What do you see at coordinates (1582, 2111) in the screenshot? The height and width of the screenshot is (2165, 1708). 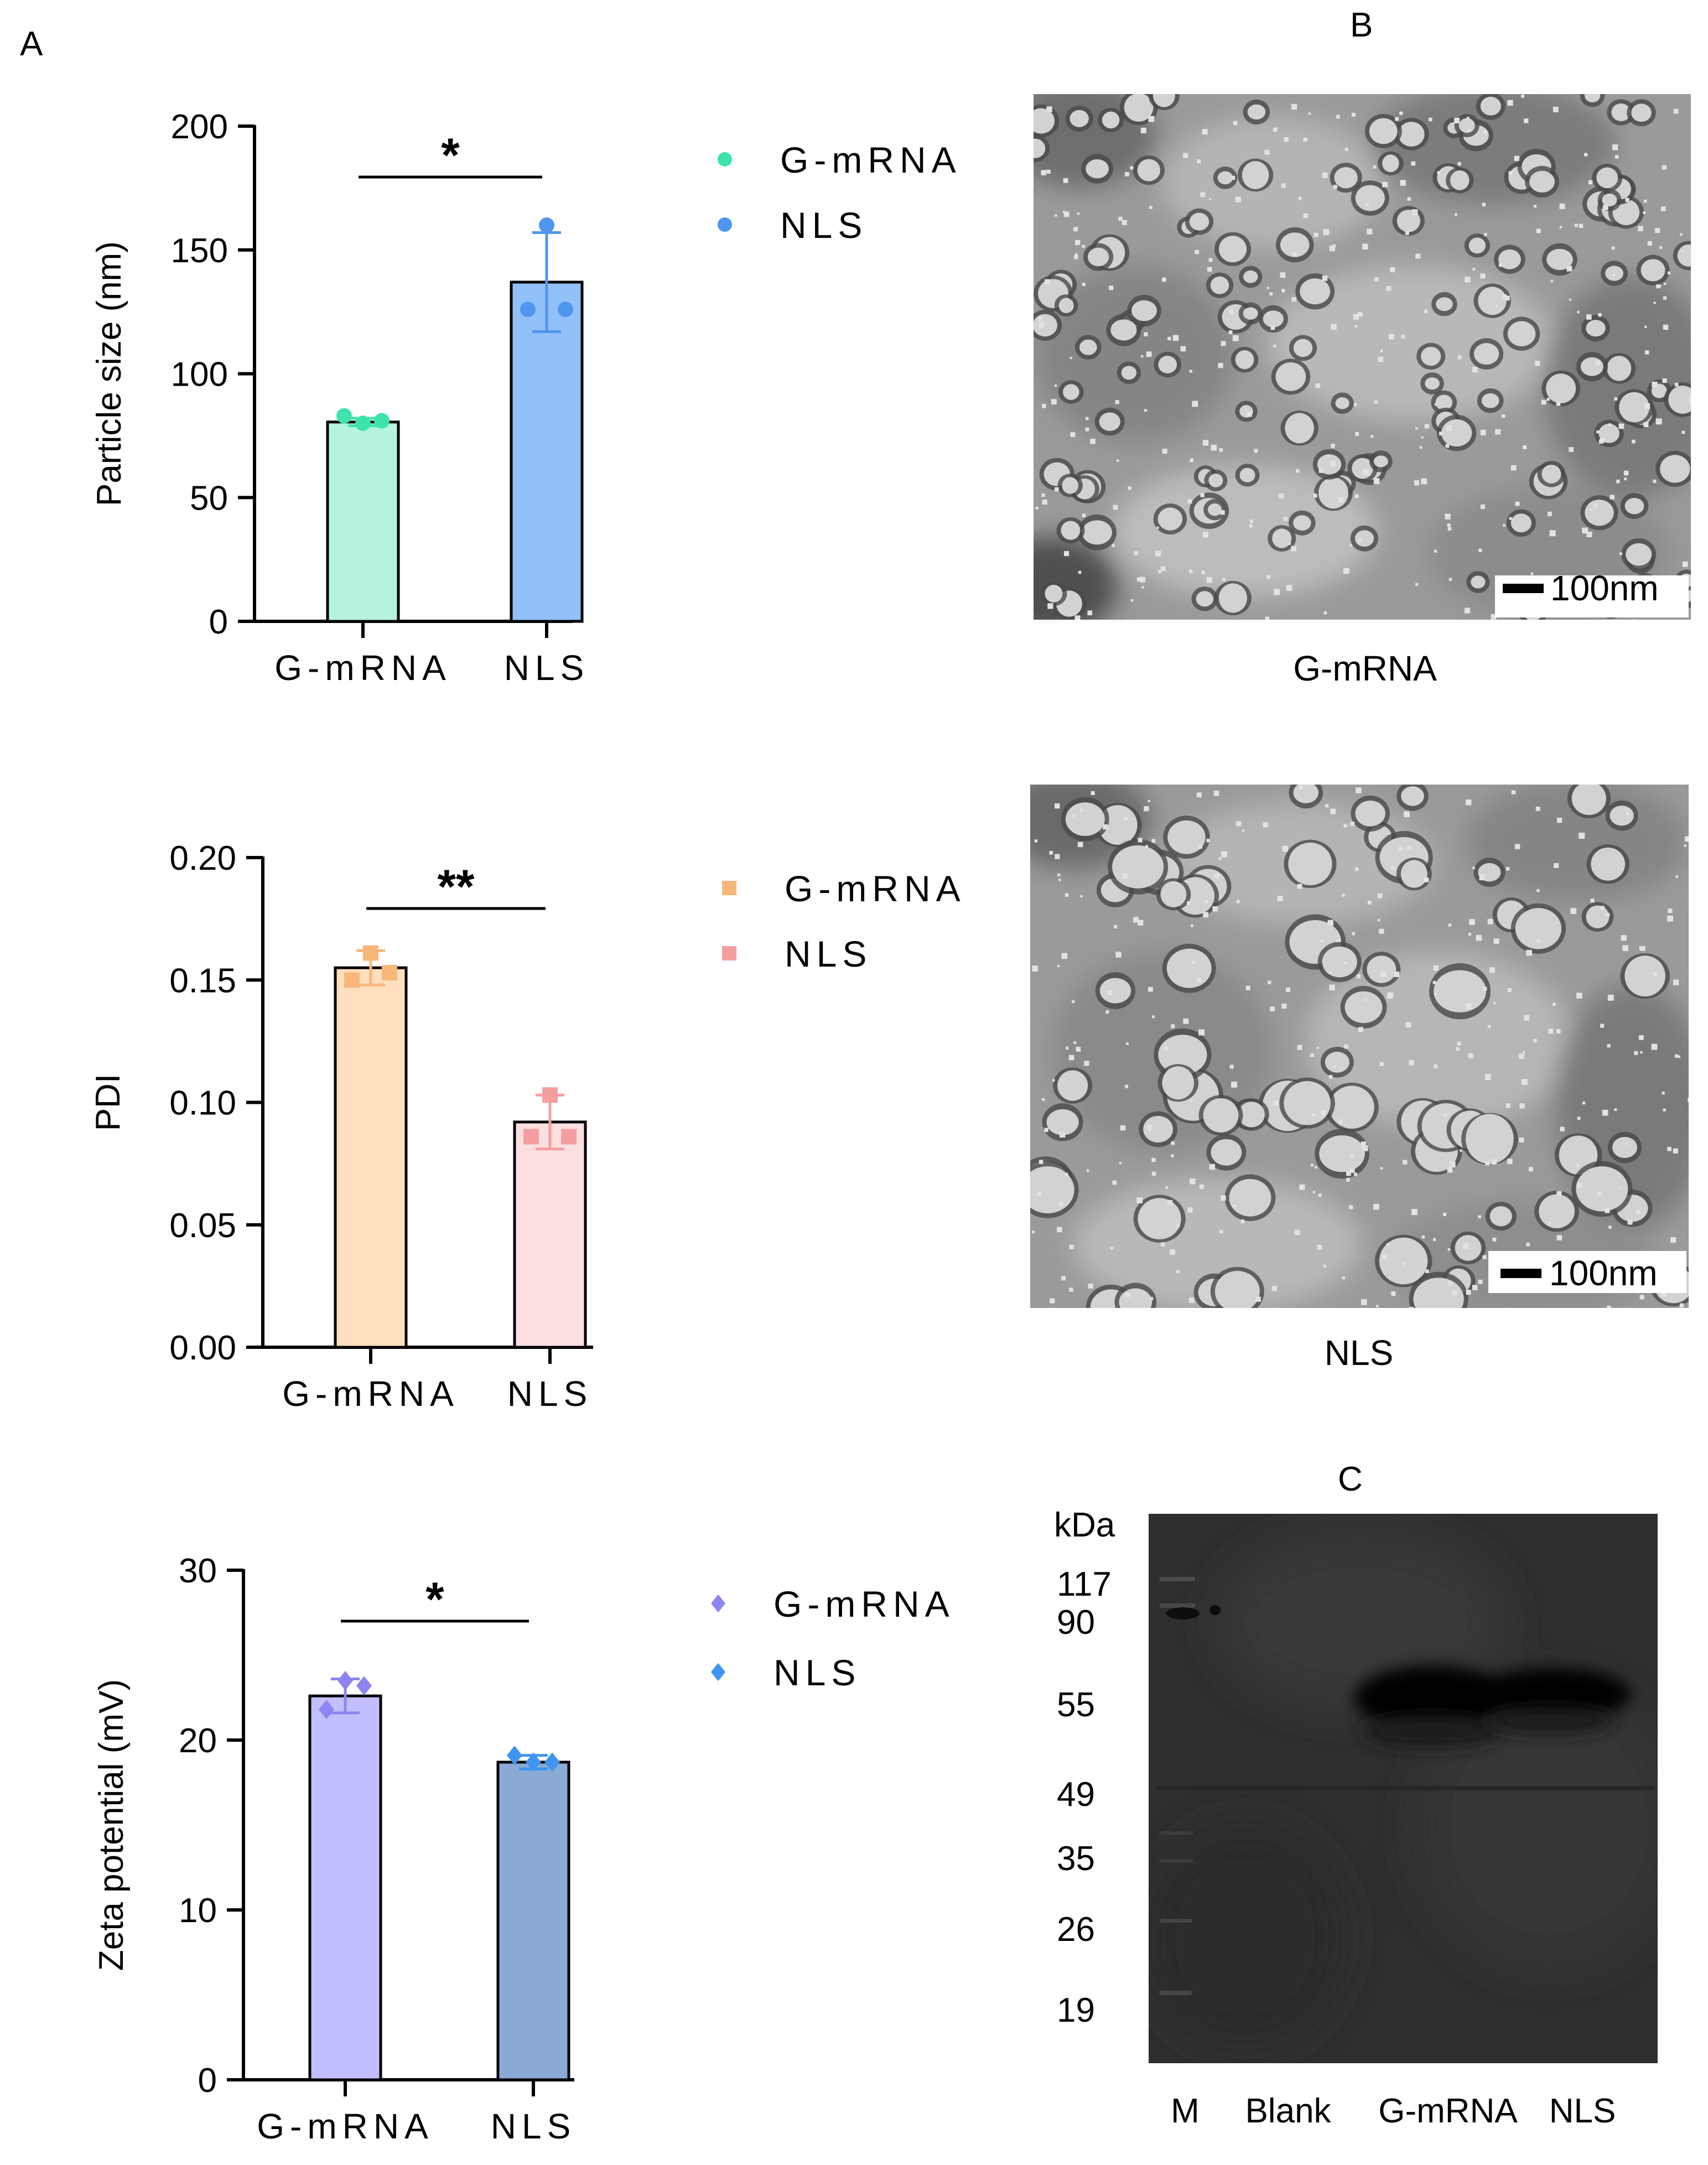 I see `lane-label: NLS` at bounding box center [1582, 2111].